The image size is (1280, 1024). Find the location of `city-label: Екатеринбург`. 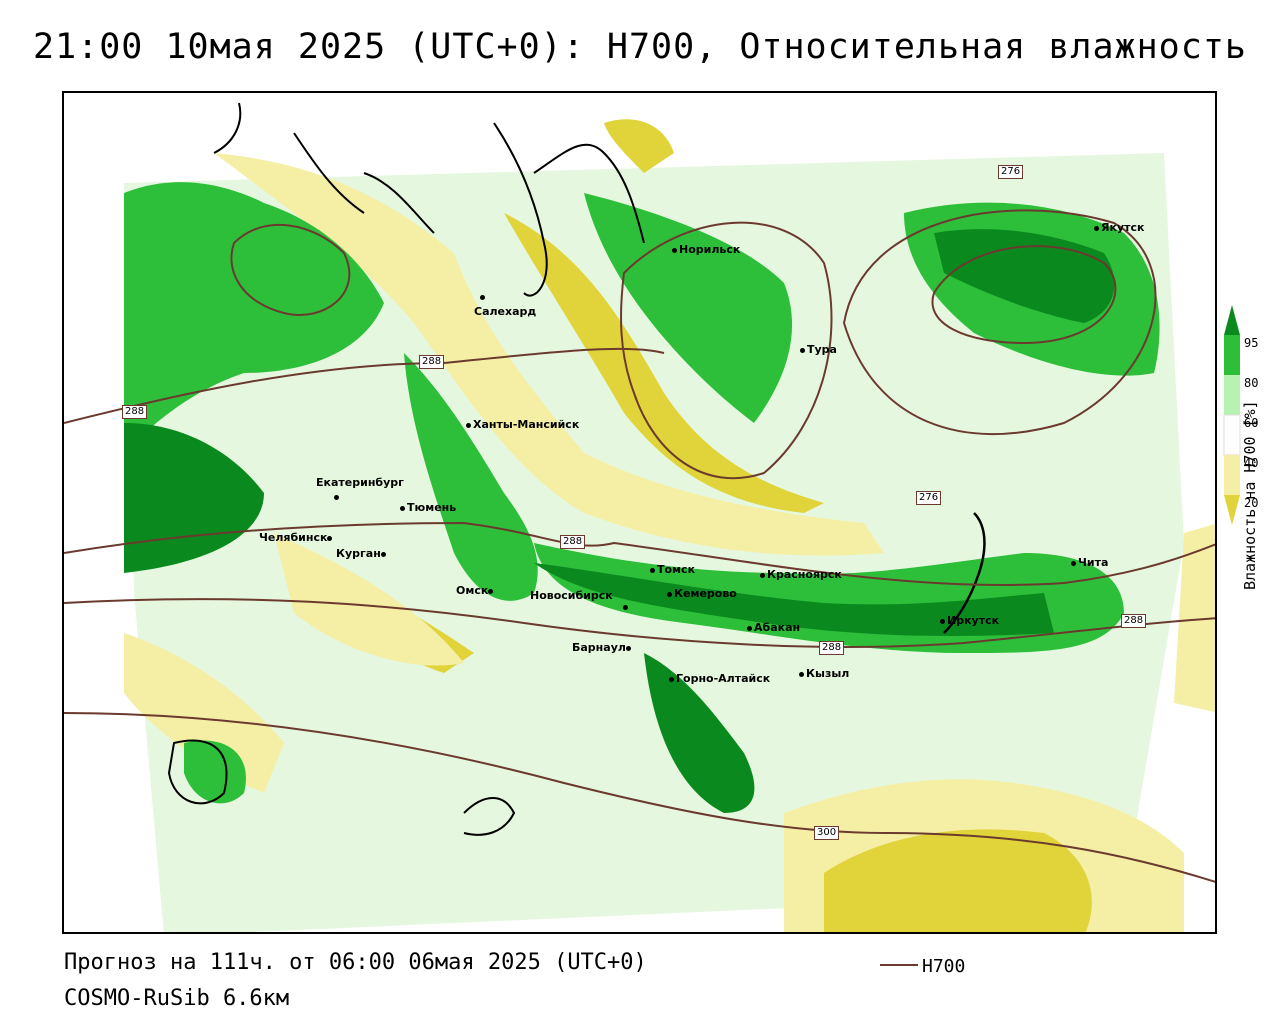

city-label: Екатеринбург is located at coordinates (360, 482).